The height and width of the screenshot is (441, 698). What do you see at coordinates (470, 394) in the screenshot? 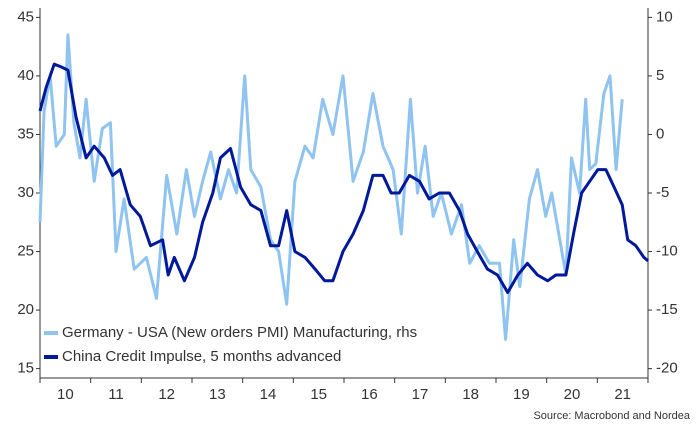
I see `x-tick-label: 18` at bounding box center [470, 394].